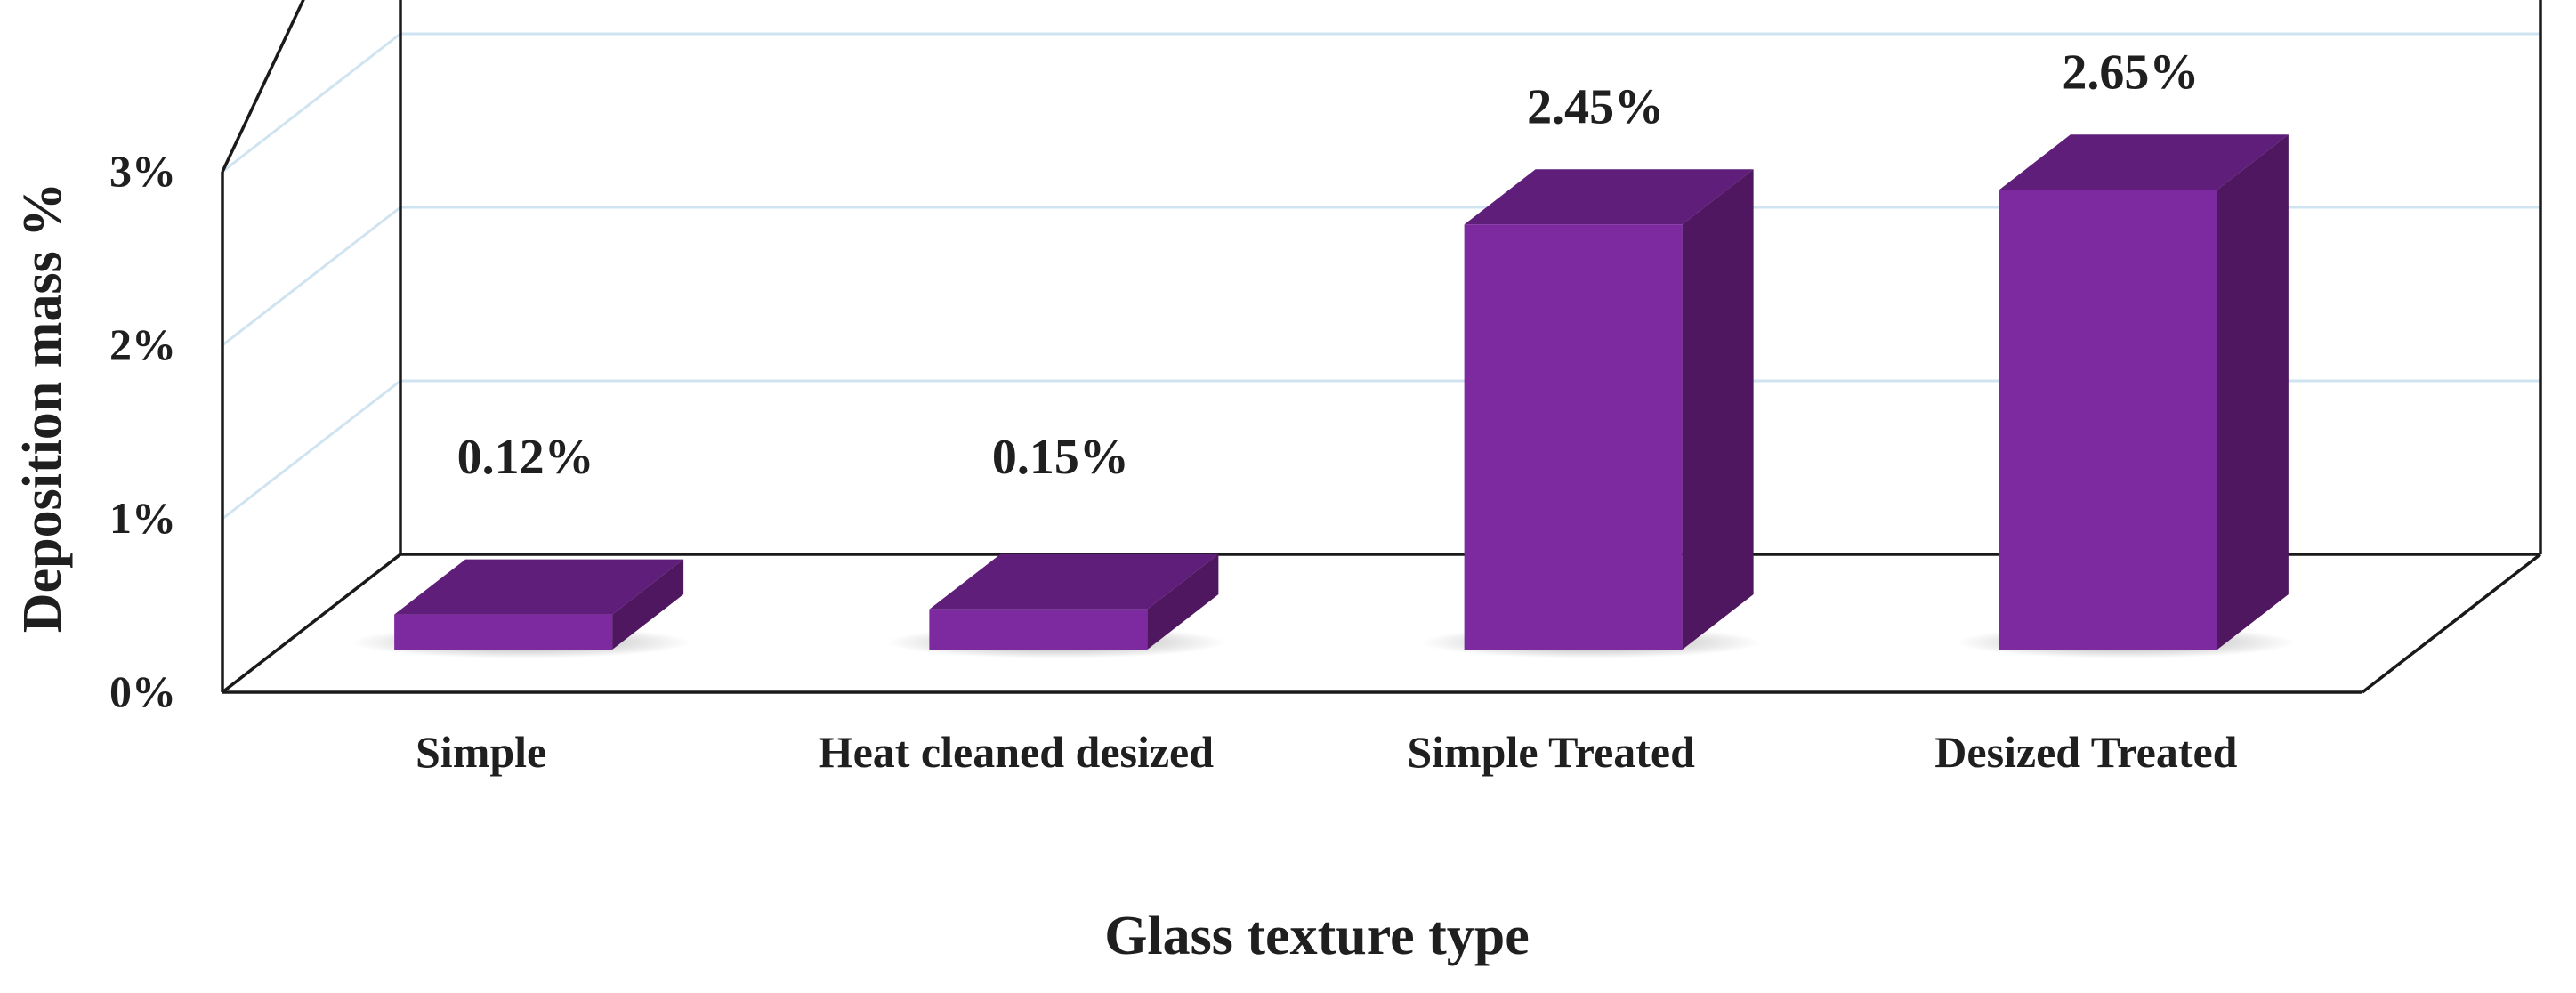 Image resolution: width=2576 pixels, height=993 pixels. Describe the element at coordinates (142, 691) in the screenshot. I see `y-tick-label: 0%` at that location.